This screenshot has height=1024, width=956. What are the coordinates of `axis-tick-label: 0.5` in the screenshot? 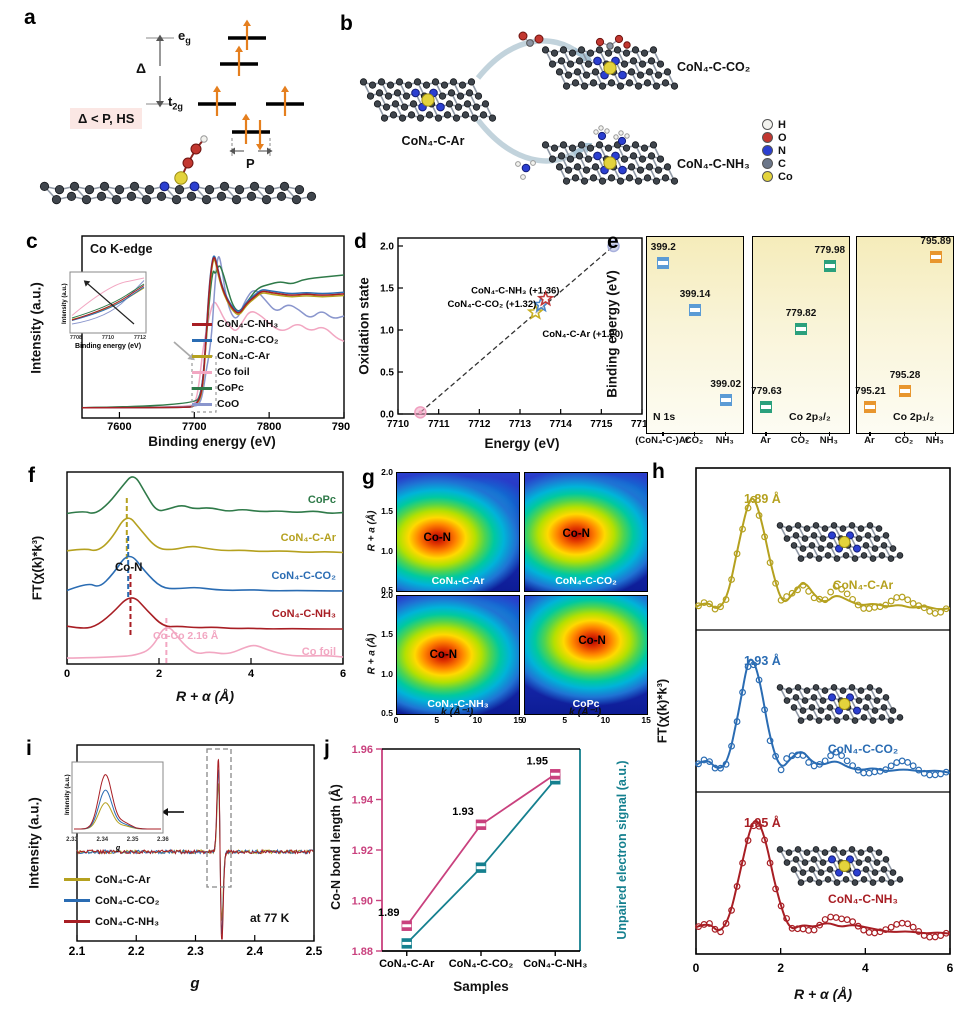 It's located at (387, 589).